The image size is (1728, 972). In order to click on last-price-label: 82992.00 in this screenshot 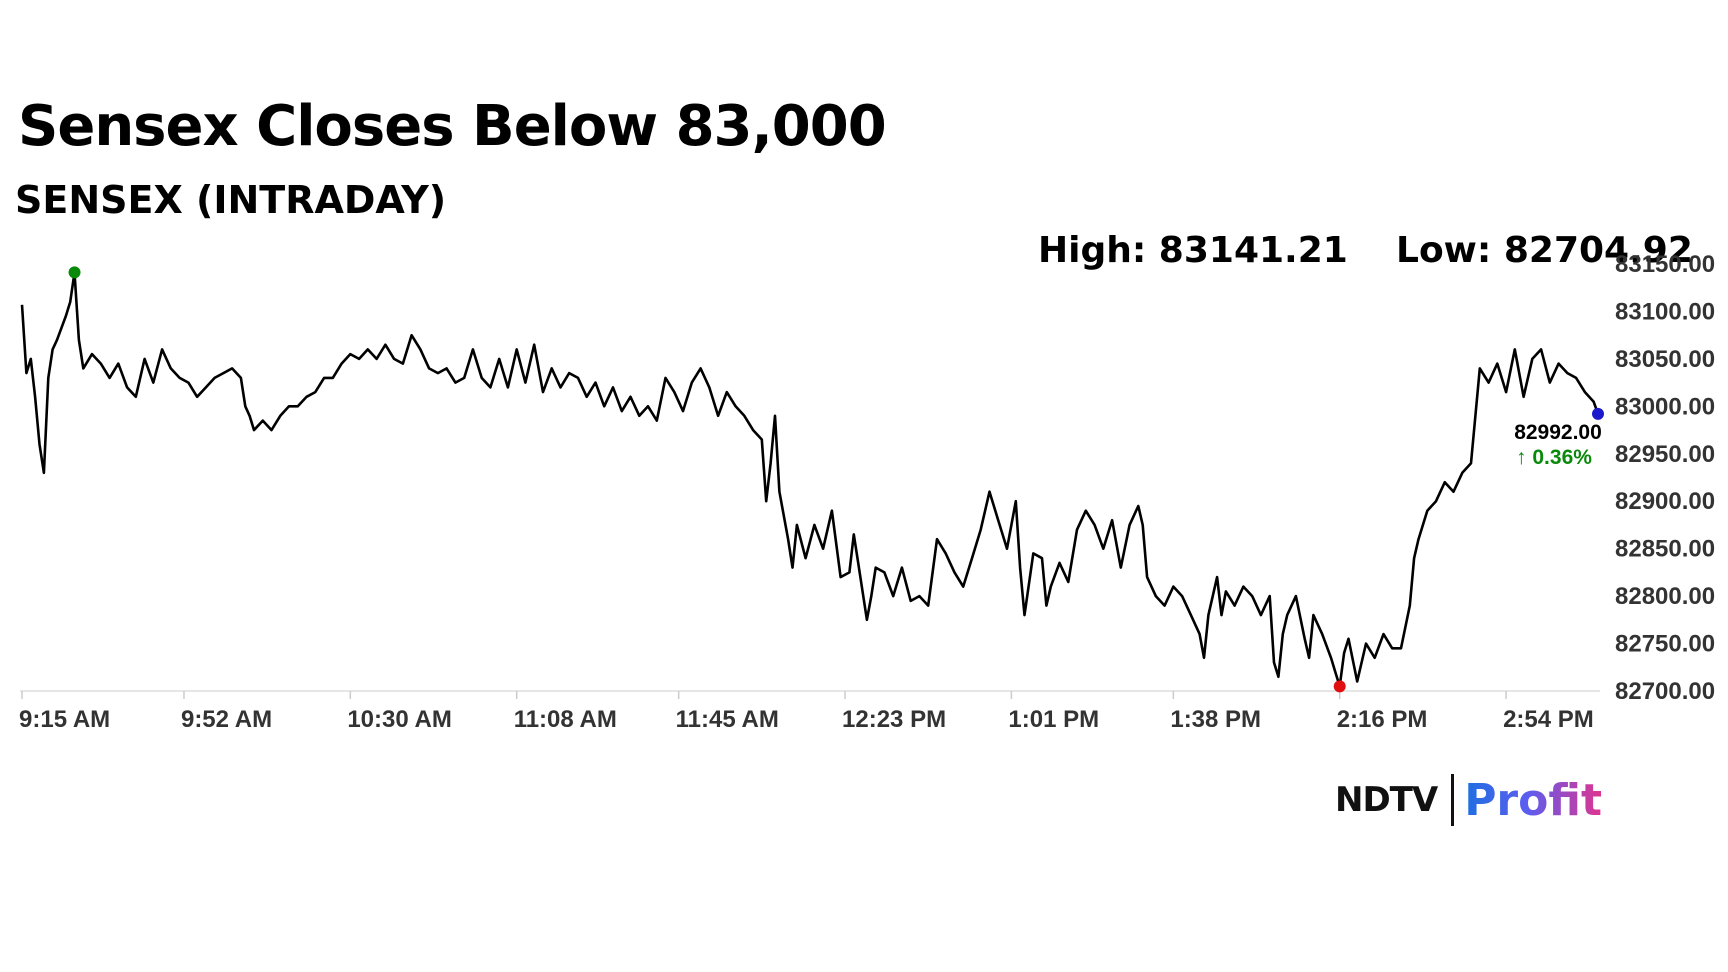, I will do `click(1558, 432)`.